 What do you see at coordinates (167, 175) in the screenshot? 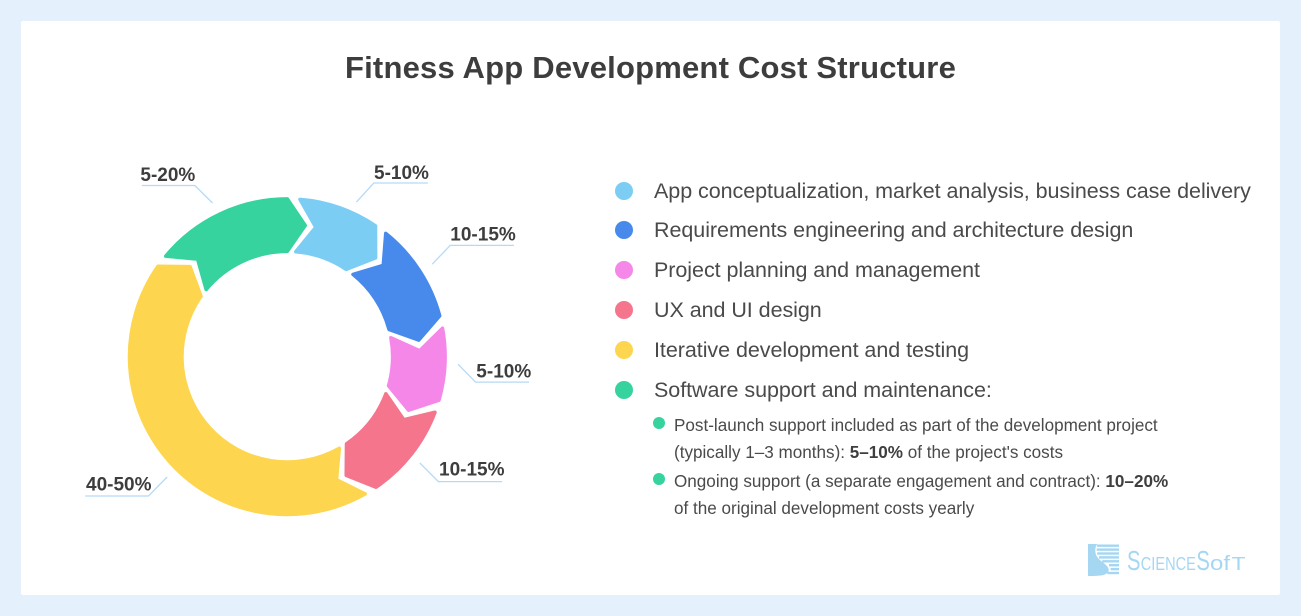
I see `svg-text: 5-20%` at bounding box center [167, 175].